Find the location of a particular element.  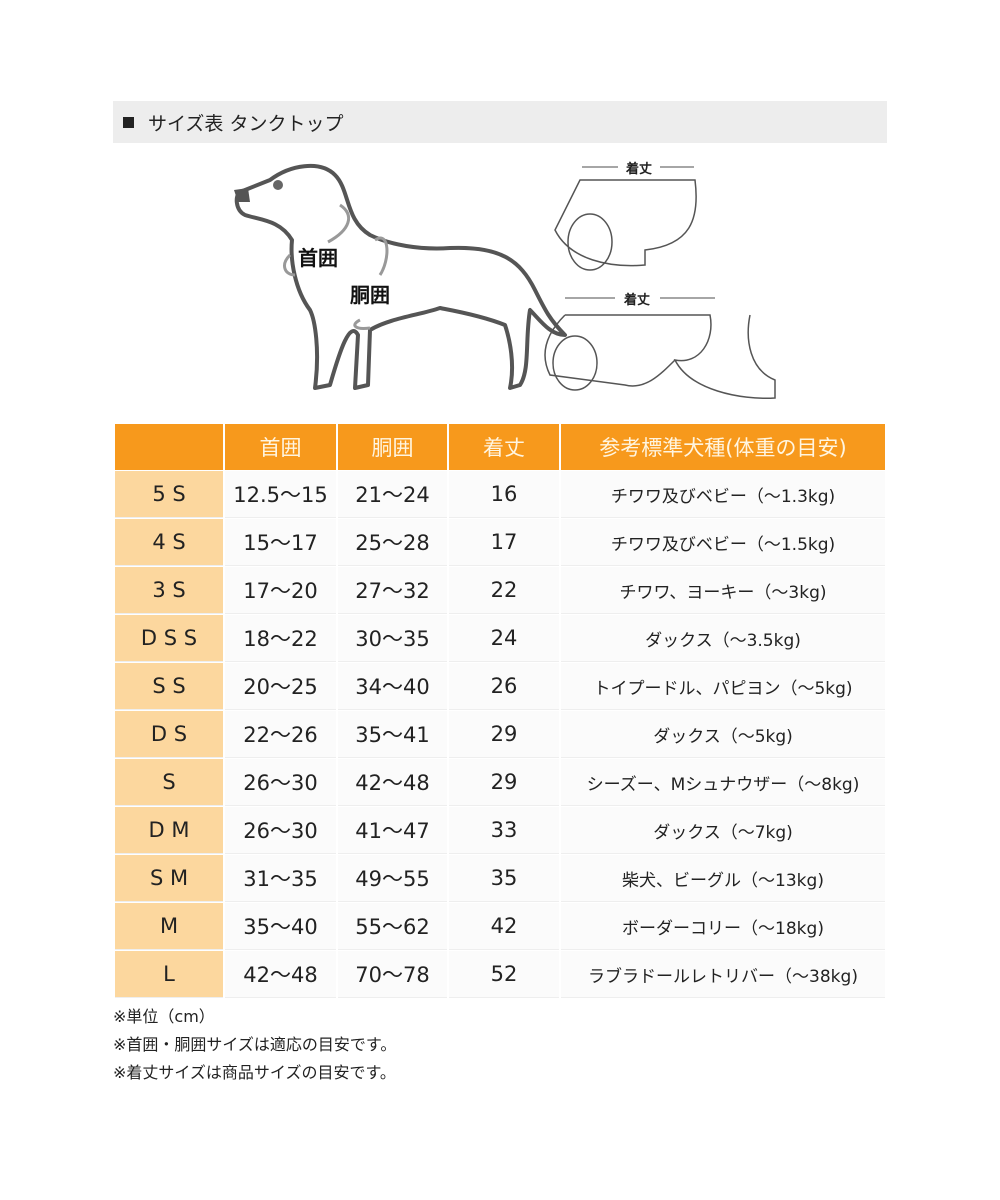

neck-label: 首囲 is located at coordinates (318, 258).